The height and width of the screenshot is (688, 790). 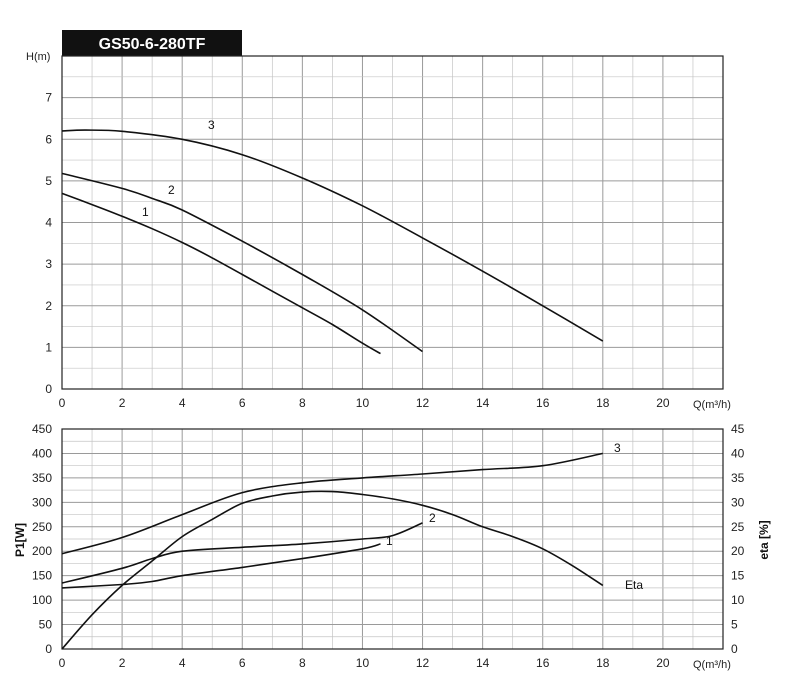 I want to click on y-tick-label: 100, so click(x=42, y=600).